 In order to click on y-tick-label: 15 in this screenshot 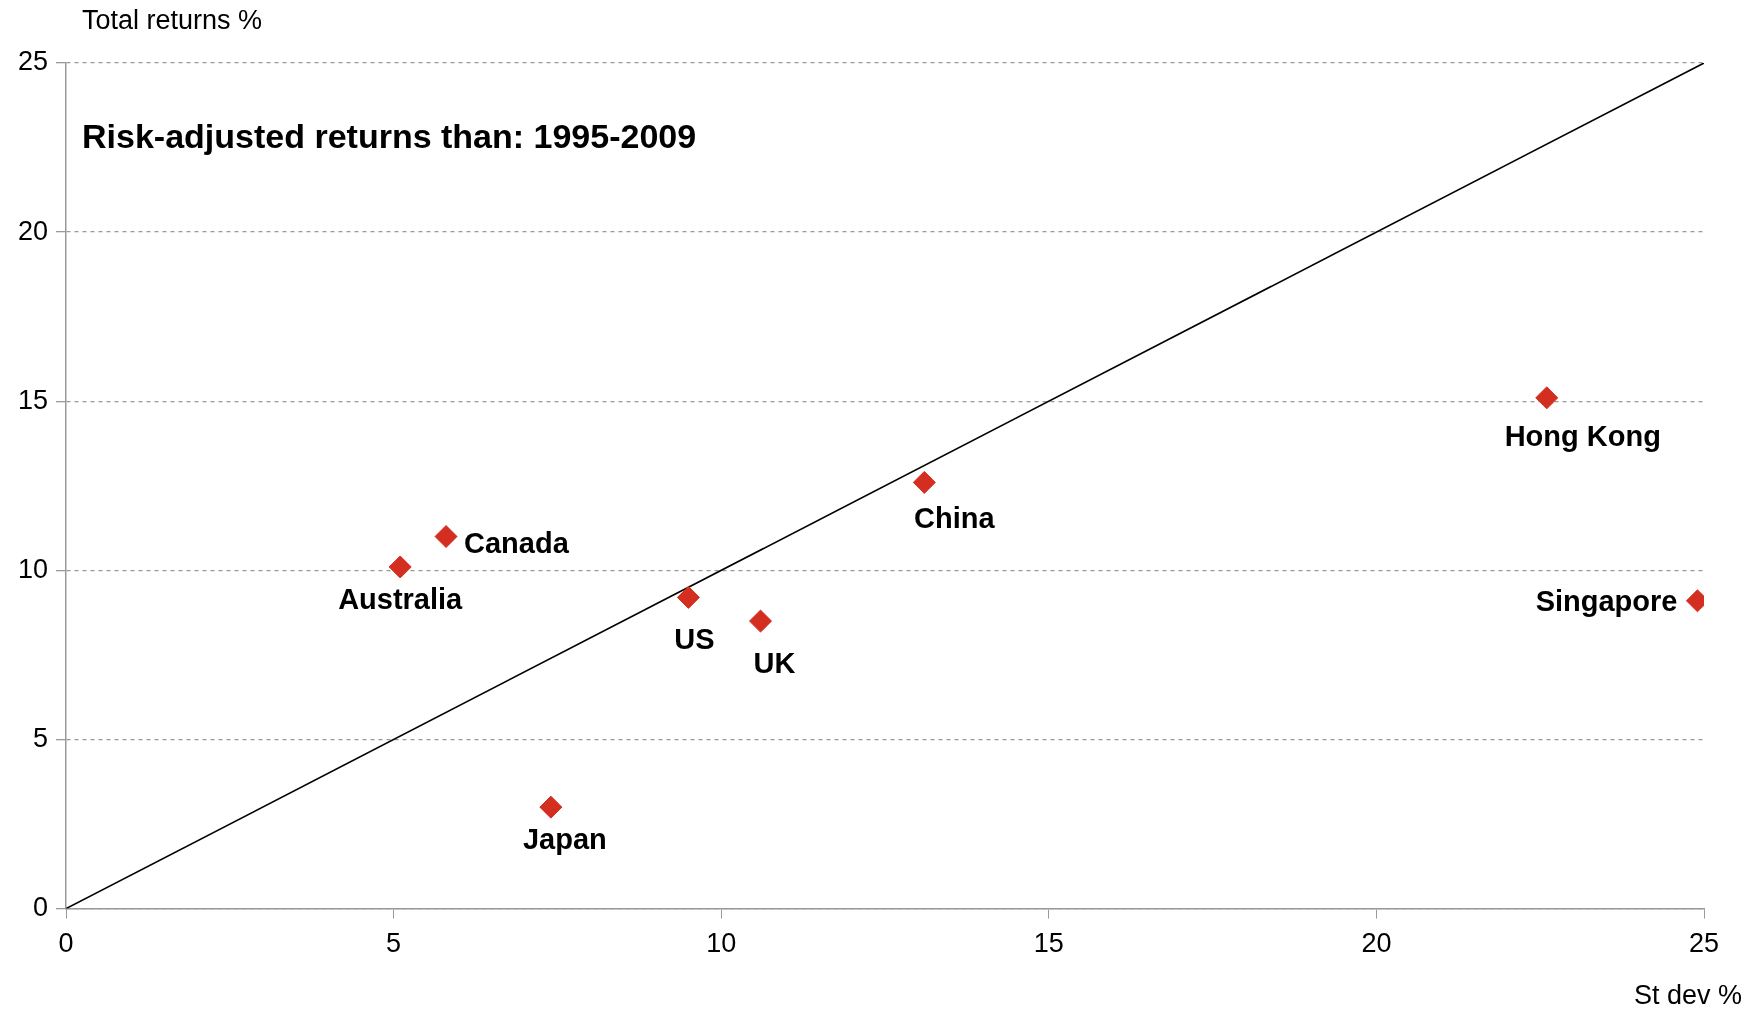, I will do `click(33, 399)`.